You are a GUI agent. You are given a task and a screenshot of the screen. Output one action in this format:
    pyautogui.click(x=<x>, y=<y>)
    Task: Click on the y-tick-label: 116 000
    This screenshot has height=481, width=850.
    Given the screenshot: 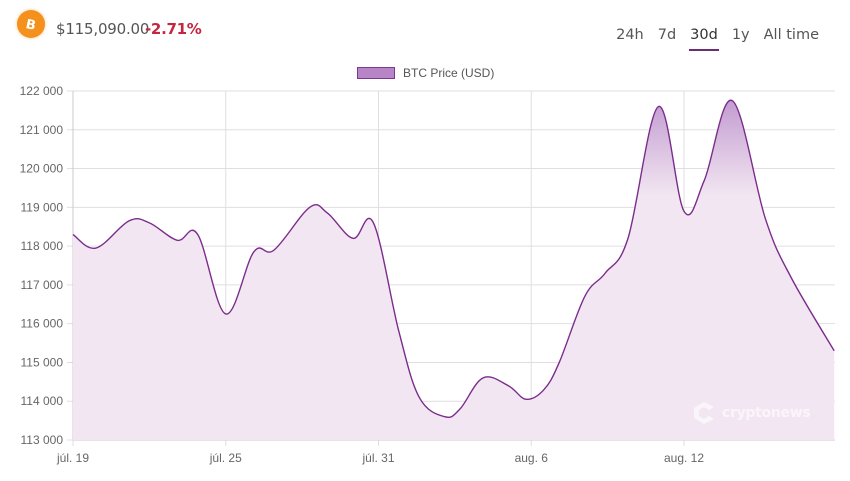 What is the action you would take?
    pyautogui.click(x=42, y=324)
    